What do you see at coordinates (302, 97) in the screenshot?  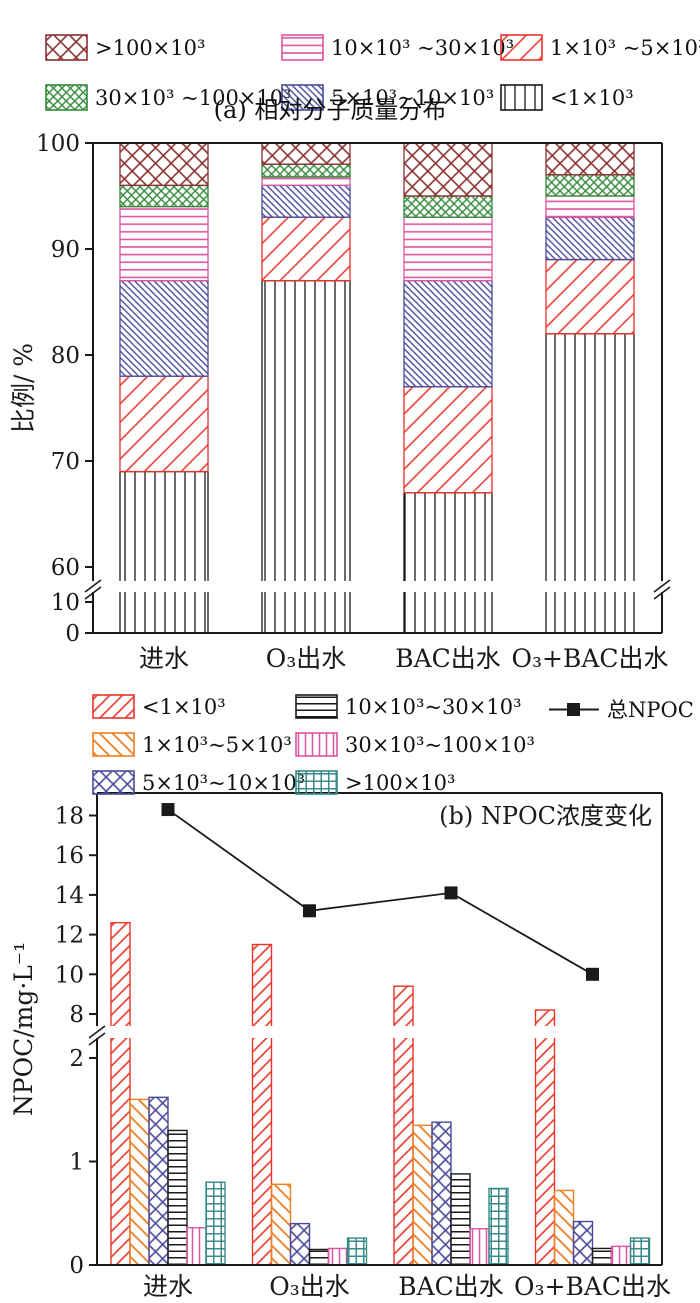 I see `back-diagonal-swatch-icon` at bounding box center [302, 97].